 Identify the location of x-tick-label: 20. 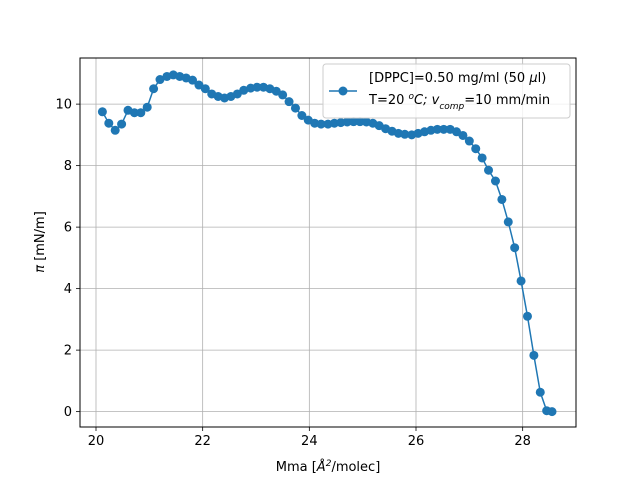
(96, 441).